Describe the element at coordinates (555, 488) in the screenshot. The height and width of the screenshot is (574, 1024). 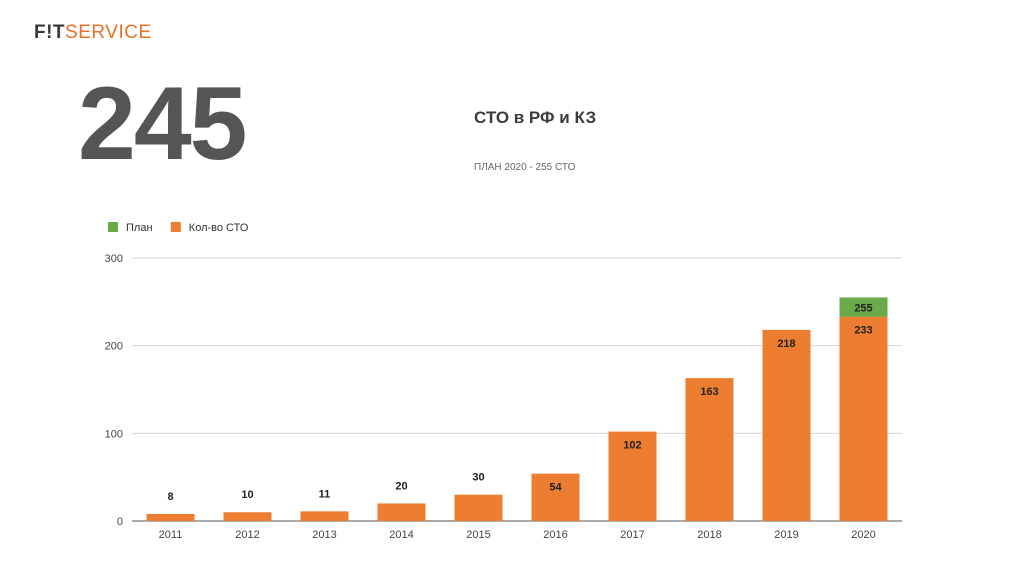
I see `data-label: 54` at that location.